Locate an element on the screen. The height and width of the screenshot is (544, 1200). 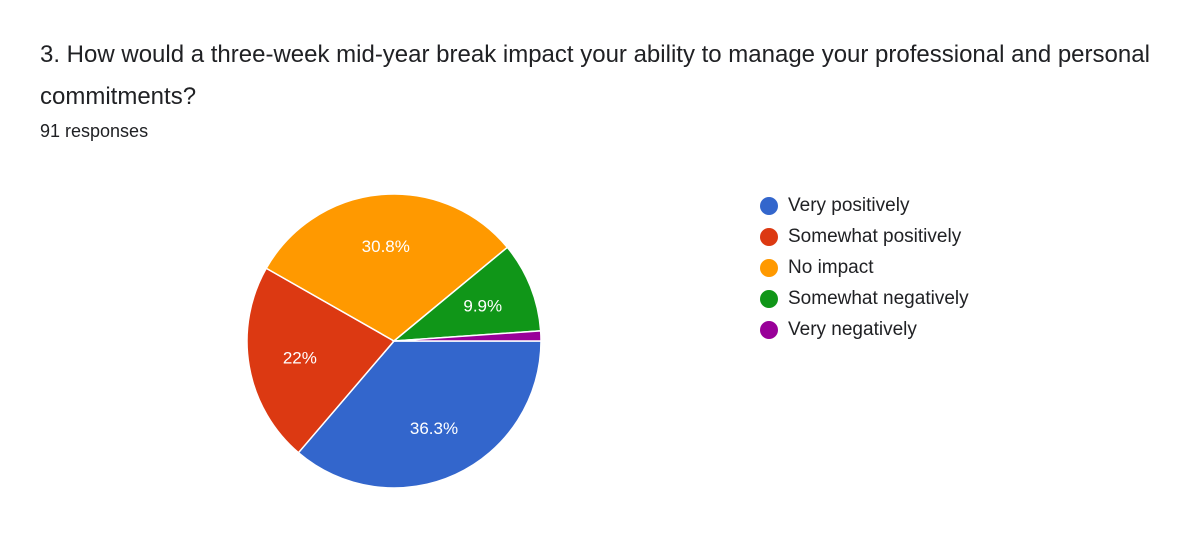
legend-label: Somewhat negatively is located at coordinates (878, 298).